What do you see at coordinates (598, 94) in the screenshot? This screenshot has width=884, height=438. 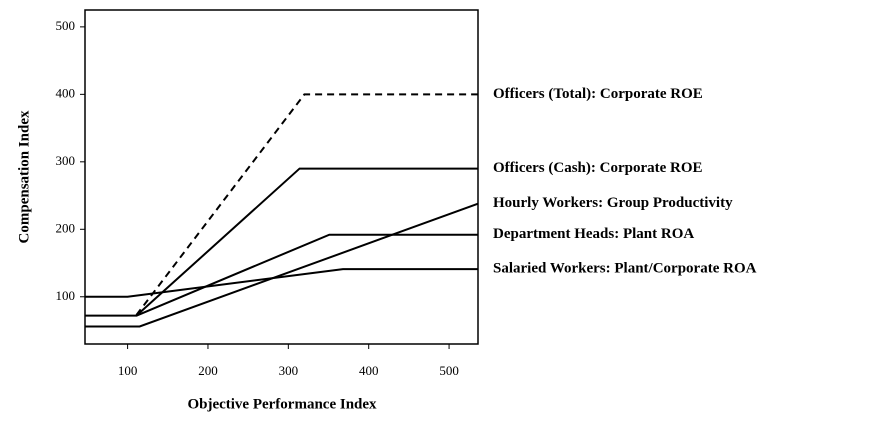 I see `series-label: Officers (Total): Corporate ROE` at bounding box center [598, 94].